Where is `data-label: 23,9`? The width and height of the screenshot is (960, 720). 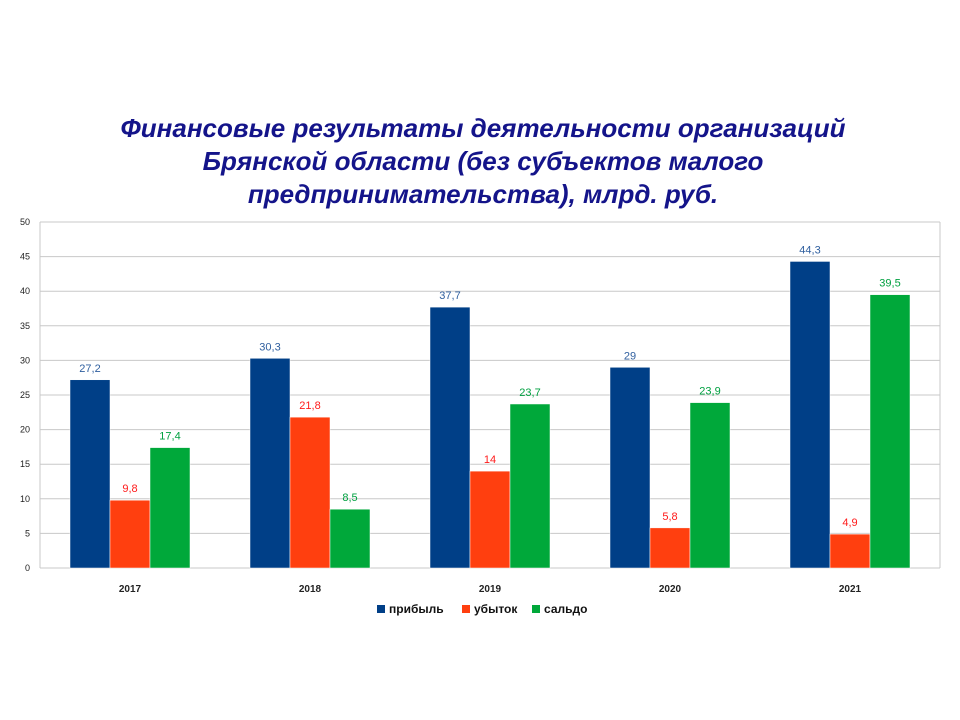
data-label: 23,9 is located at coordinates (709, 392).